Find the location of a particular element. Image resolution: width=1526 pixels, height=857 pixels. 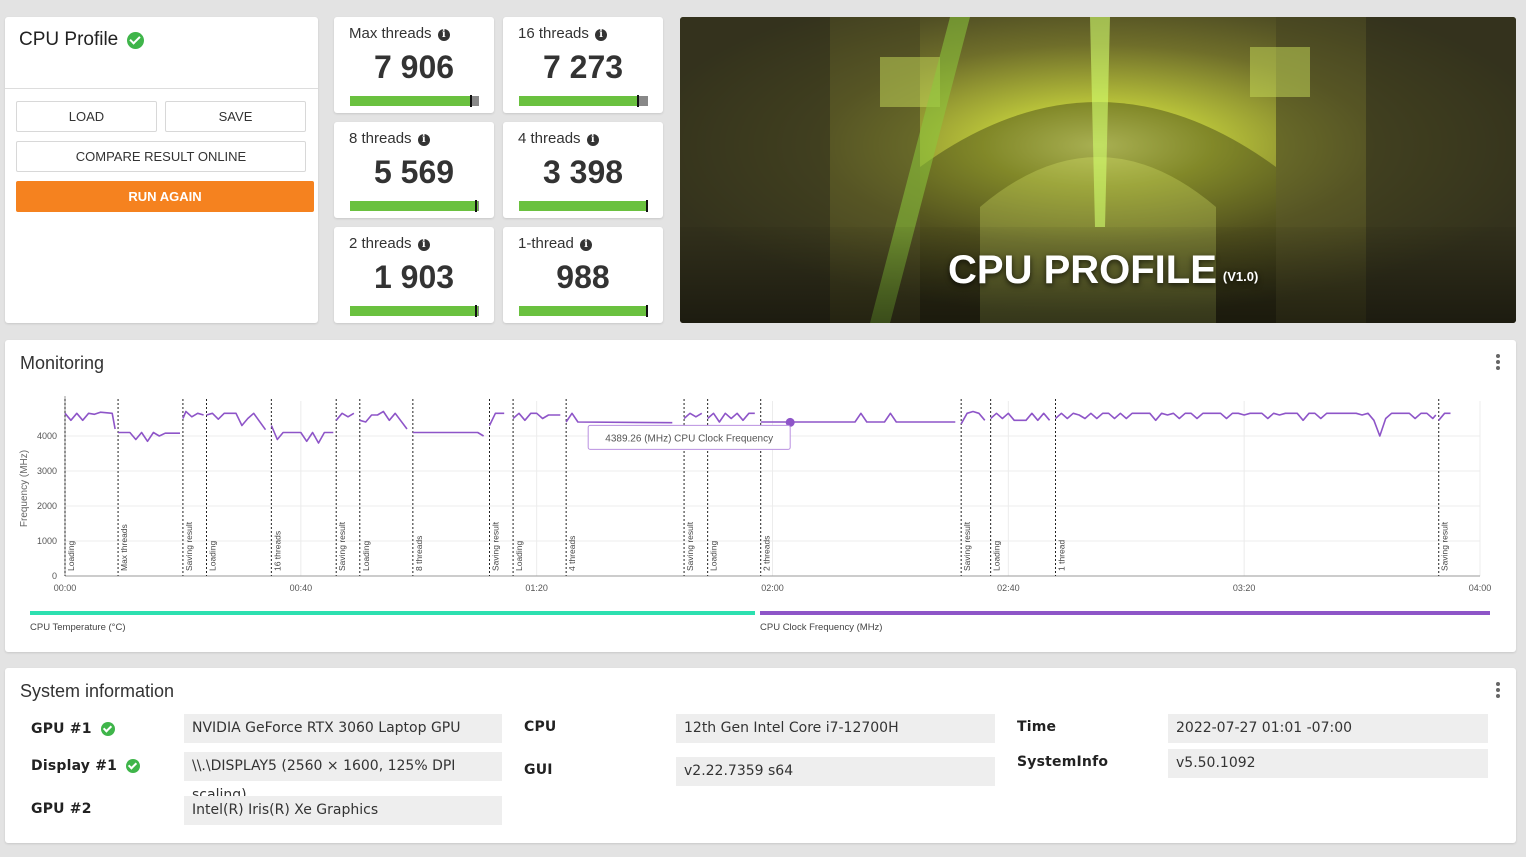

y-tick-label: 4000 is located at coordinates (47, 436).